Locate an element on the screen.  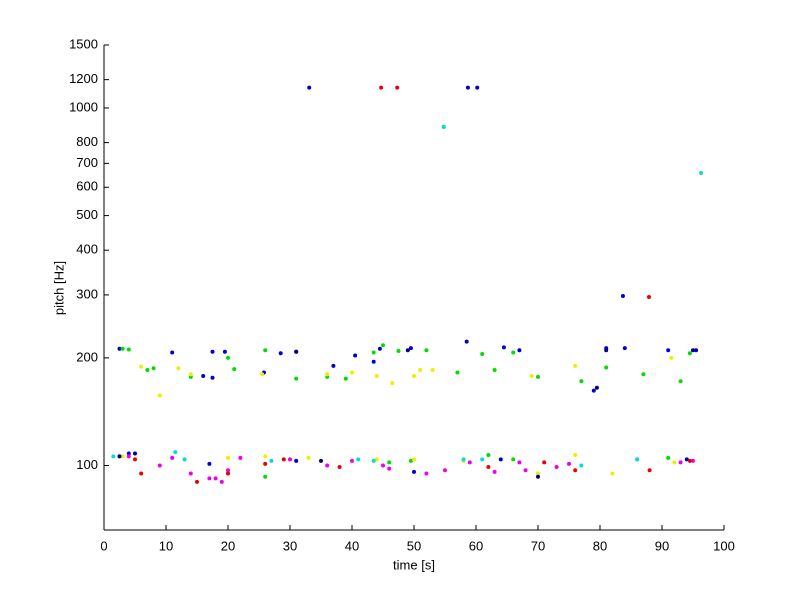
x-tick-label: 60 is located at coordinates (476, 545).